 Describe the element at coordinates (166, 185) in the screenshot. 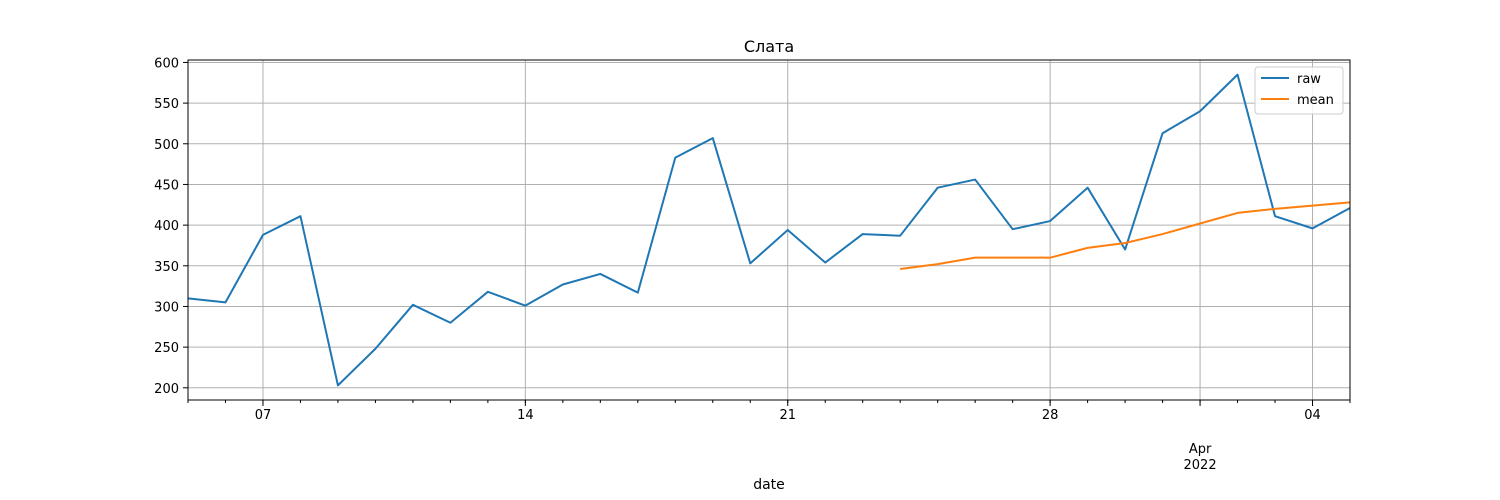

I see `y-tick-label: 450` at that location.